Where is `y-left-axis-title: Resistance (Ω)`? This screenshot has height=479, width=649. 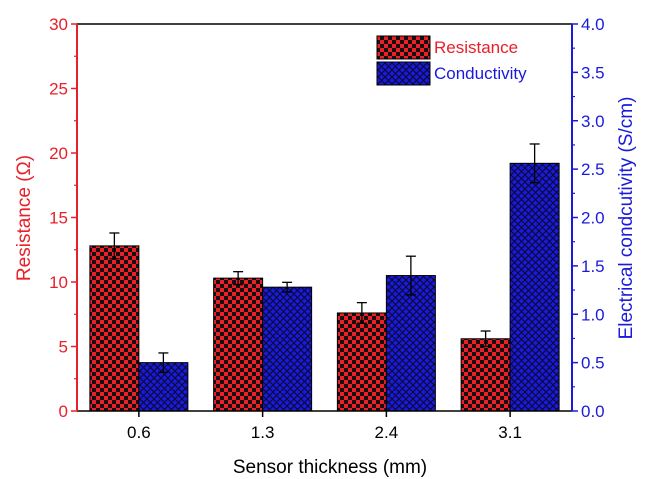
y-left-axis-title: Resistance (Ω) is located at coordinates (24, 218).